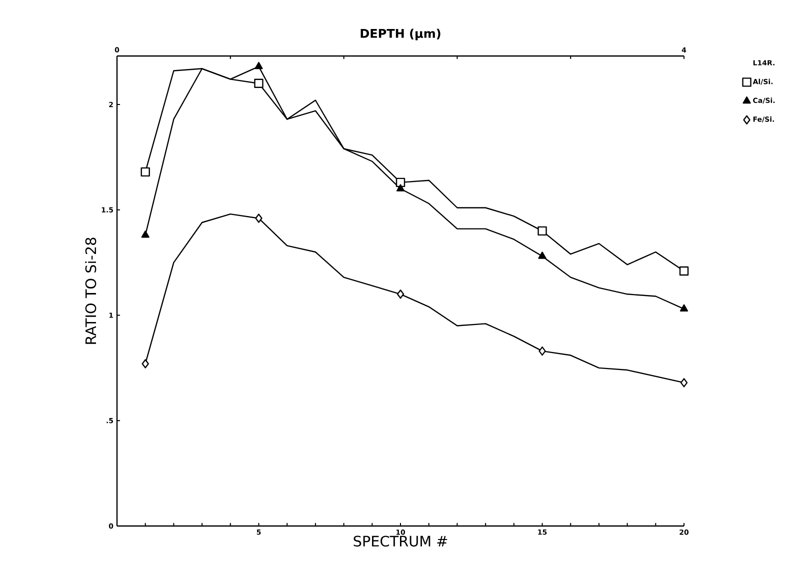 This screenshot has width=805, height=578. I want to click on y-axis-title: RATIO TO Si-28, so click(90, 291).